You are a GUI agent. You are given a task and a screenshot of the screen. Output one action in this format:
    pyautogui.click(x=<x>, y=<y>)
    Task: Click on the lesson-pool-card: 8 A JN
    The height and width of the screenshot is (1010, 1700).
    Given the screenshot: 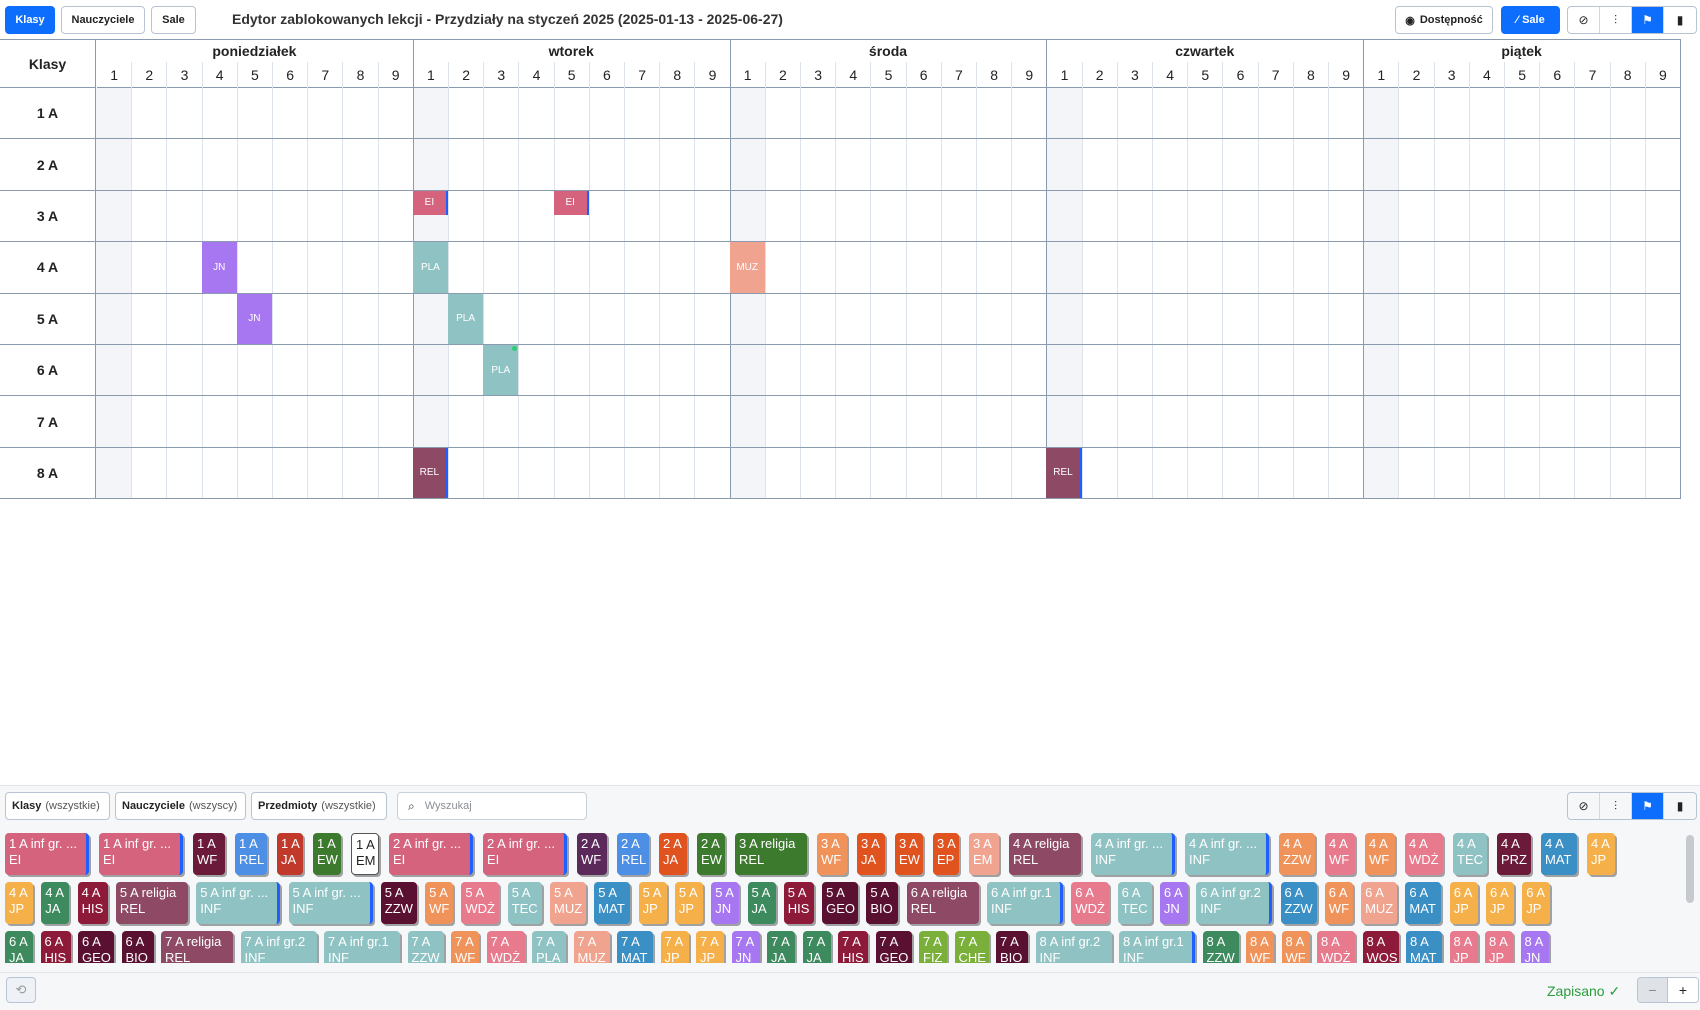 What is the action you would take?
    pyautogui.click(x=1534, y=947)
    